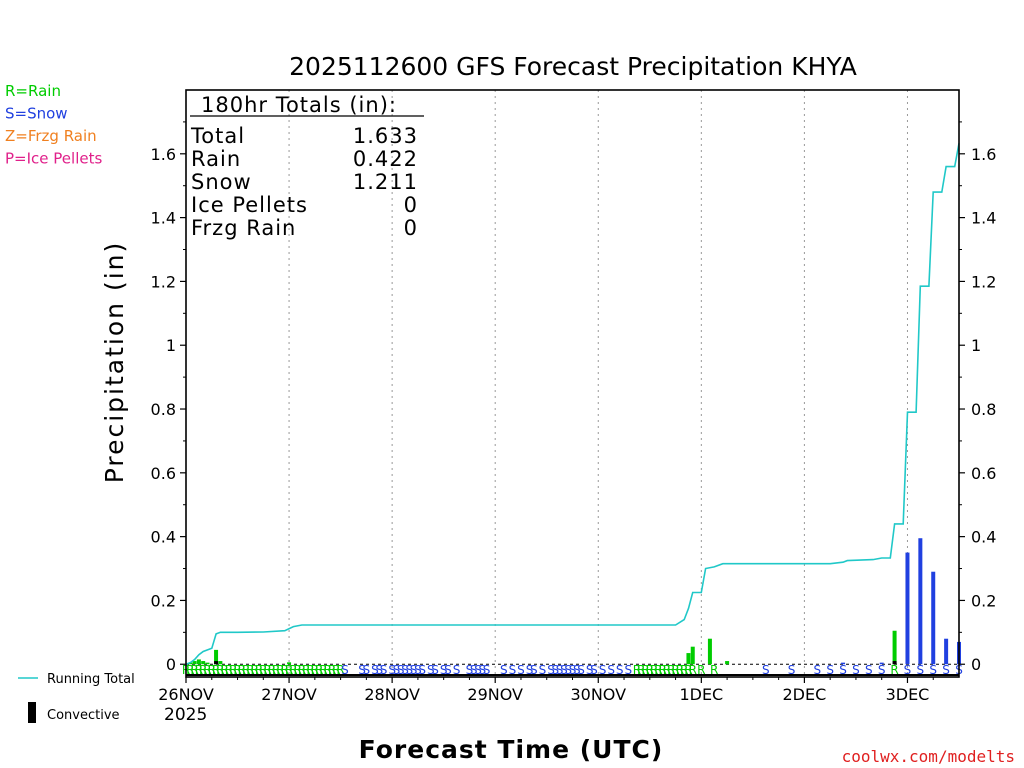 Image resolution: width=1024 pixels, height=768 pixels. What do you see at coordinates (163, 537) in the screenshot?
I see `y-tick-label-left: 0.4` at bounding box center [163, 537].